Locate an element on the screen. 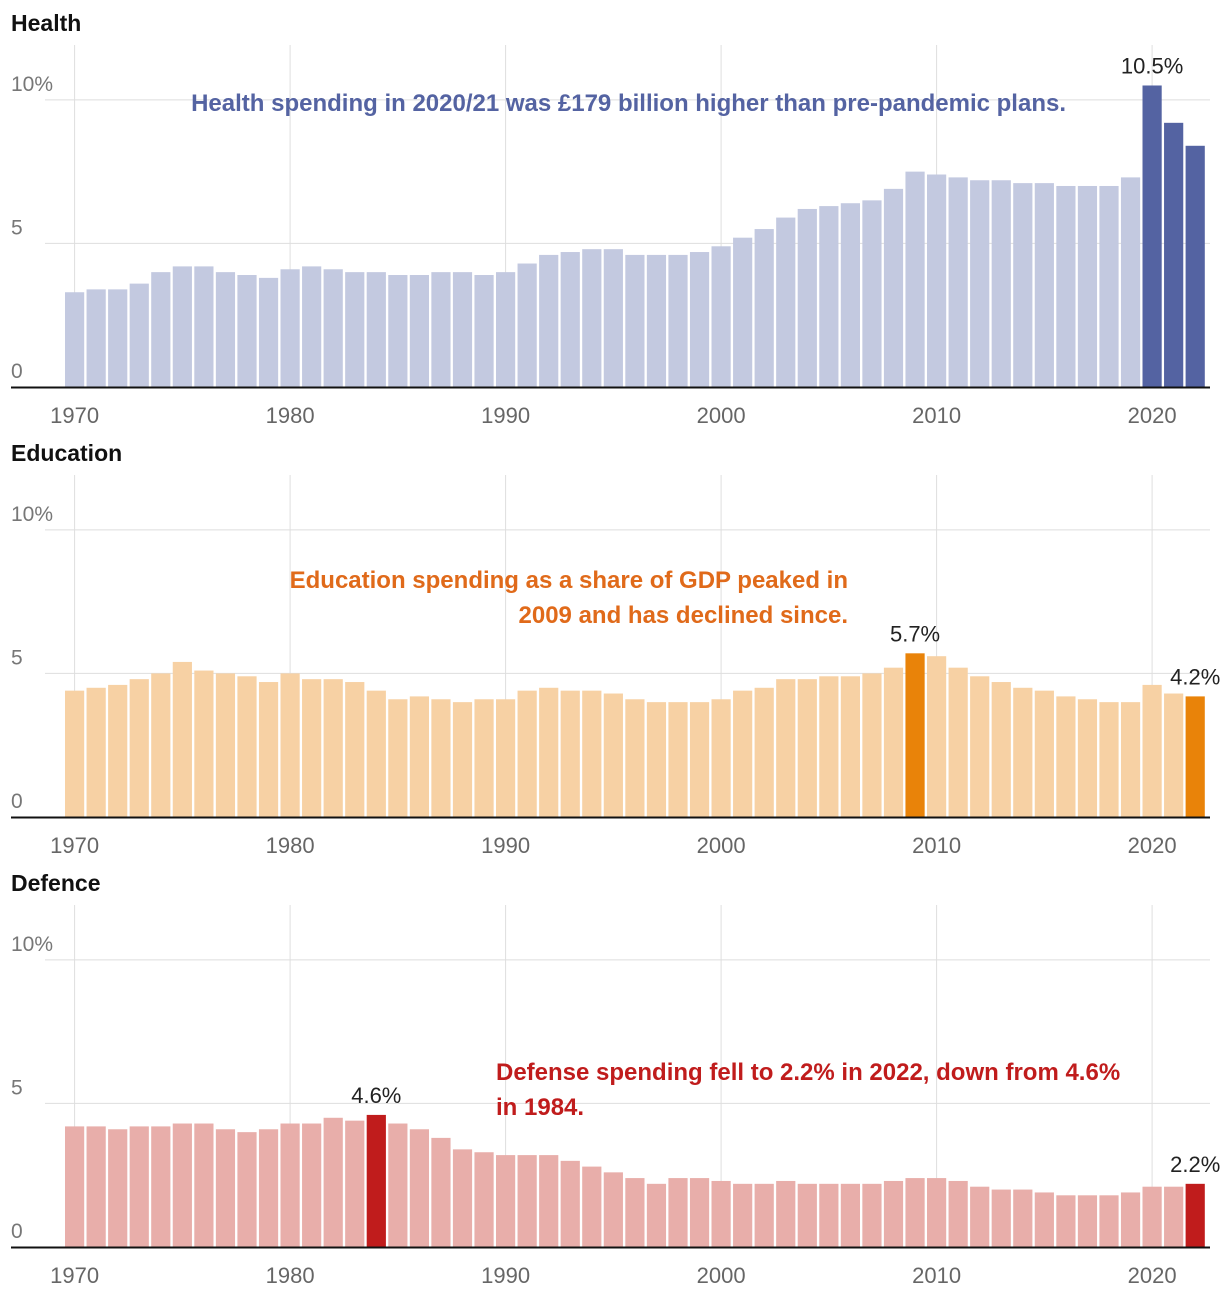 The height and width of the screenshot is (1300, 1220). defence-bar-2021 is located at coordinates (1174, 1216).